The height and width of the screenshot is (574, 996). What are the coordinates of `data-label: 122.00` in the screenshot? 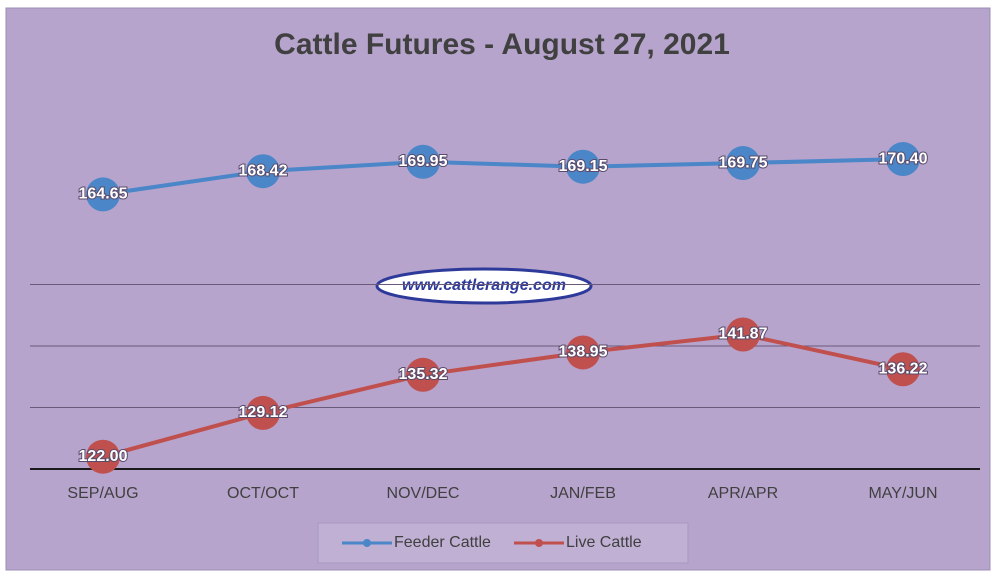 It's located at (103, 456).